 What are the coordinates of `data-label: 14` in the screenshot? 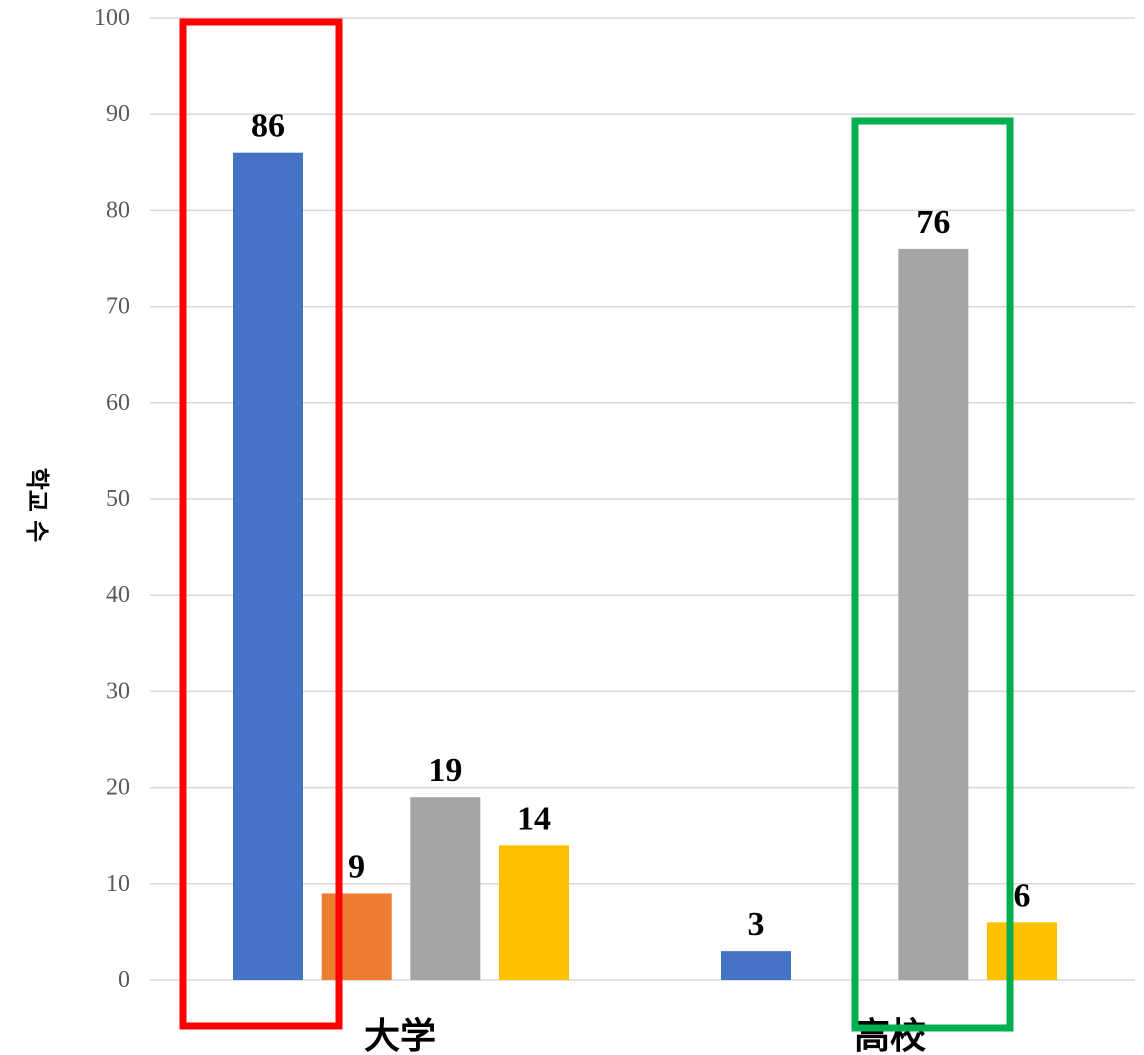 It's located at (534, 818).